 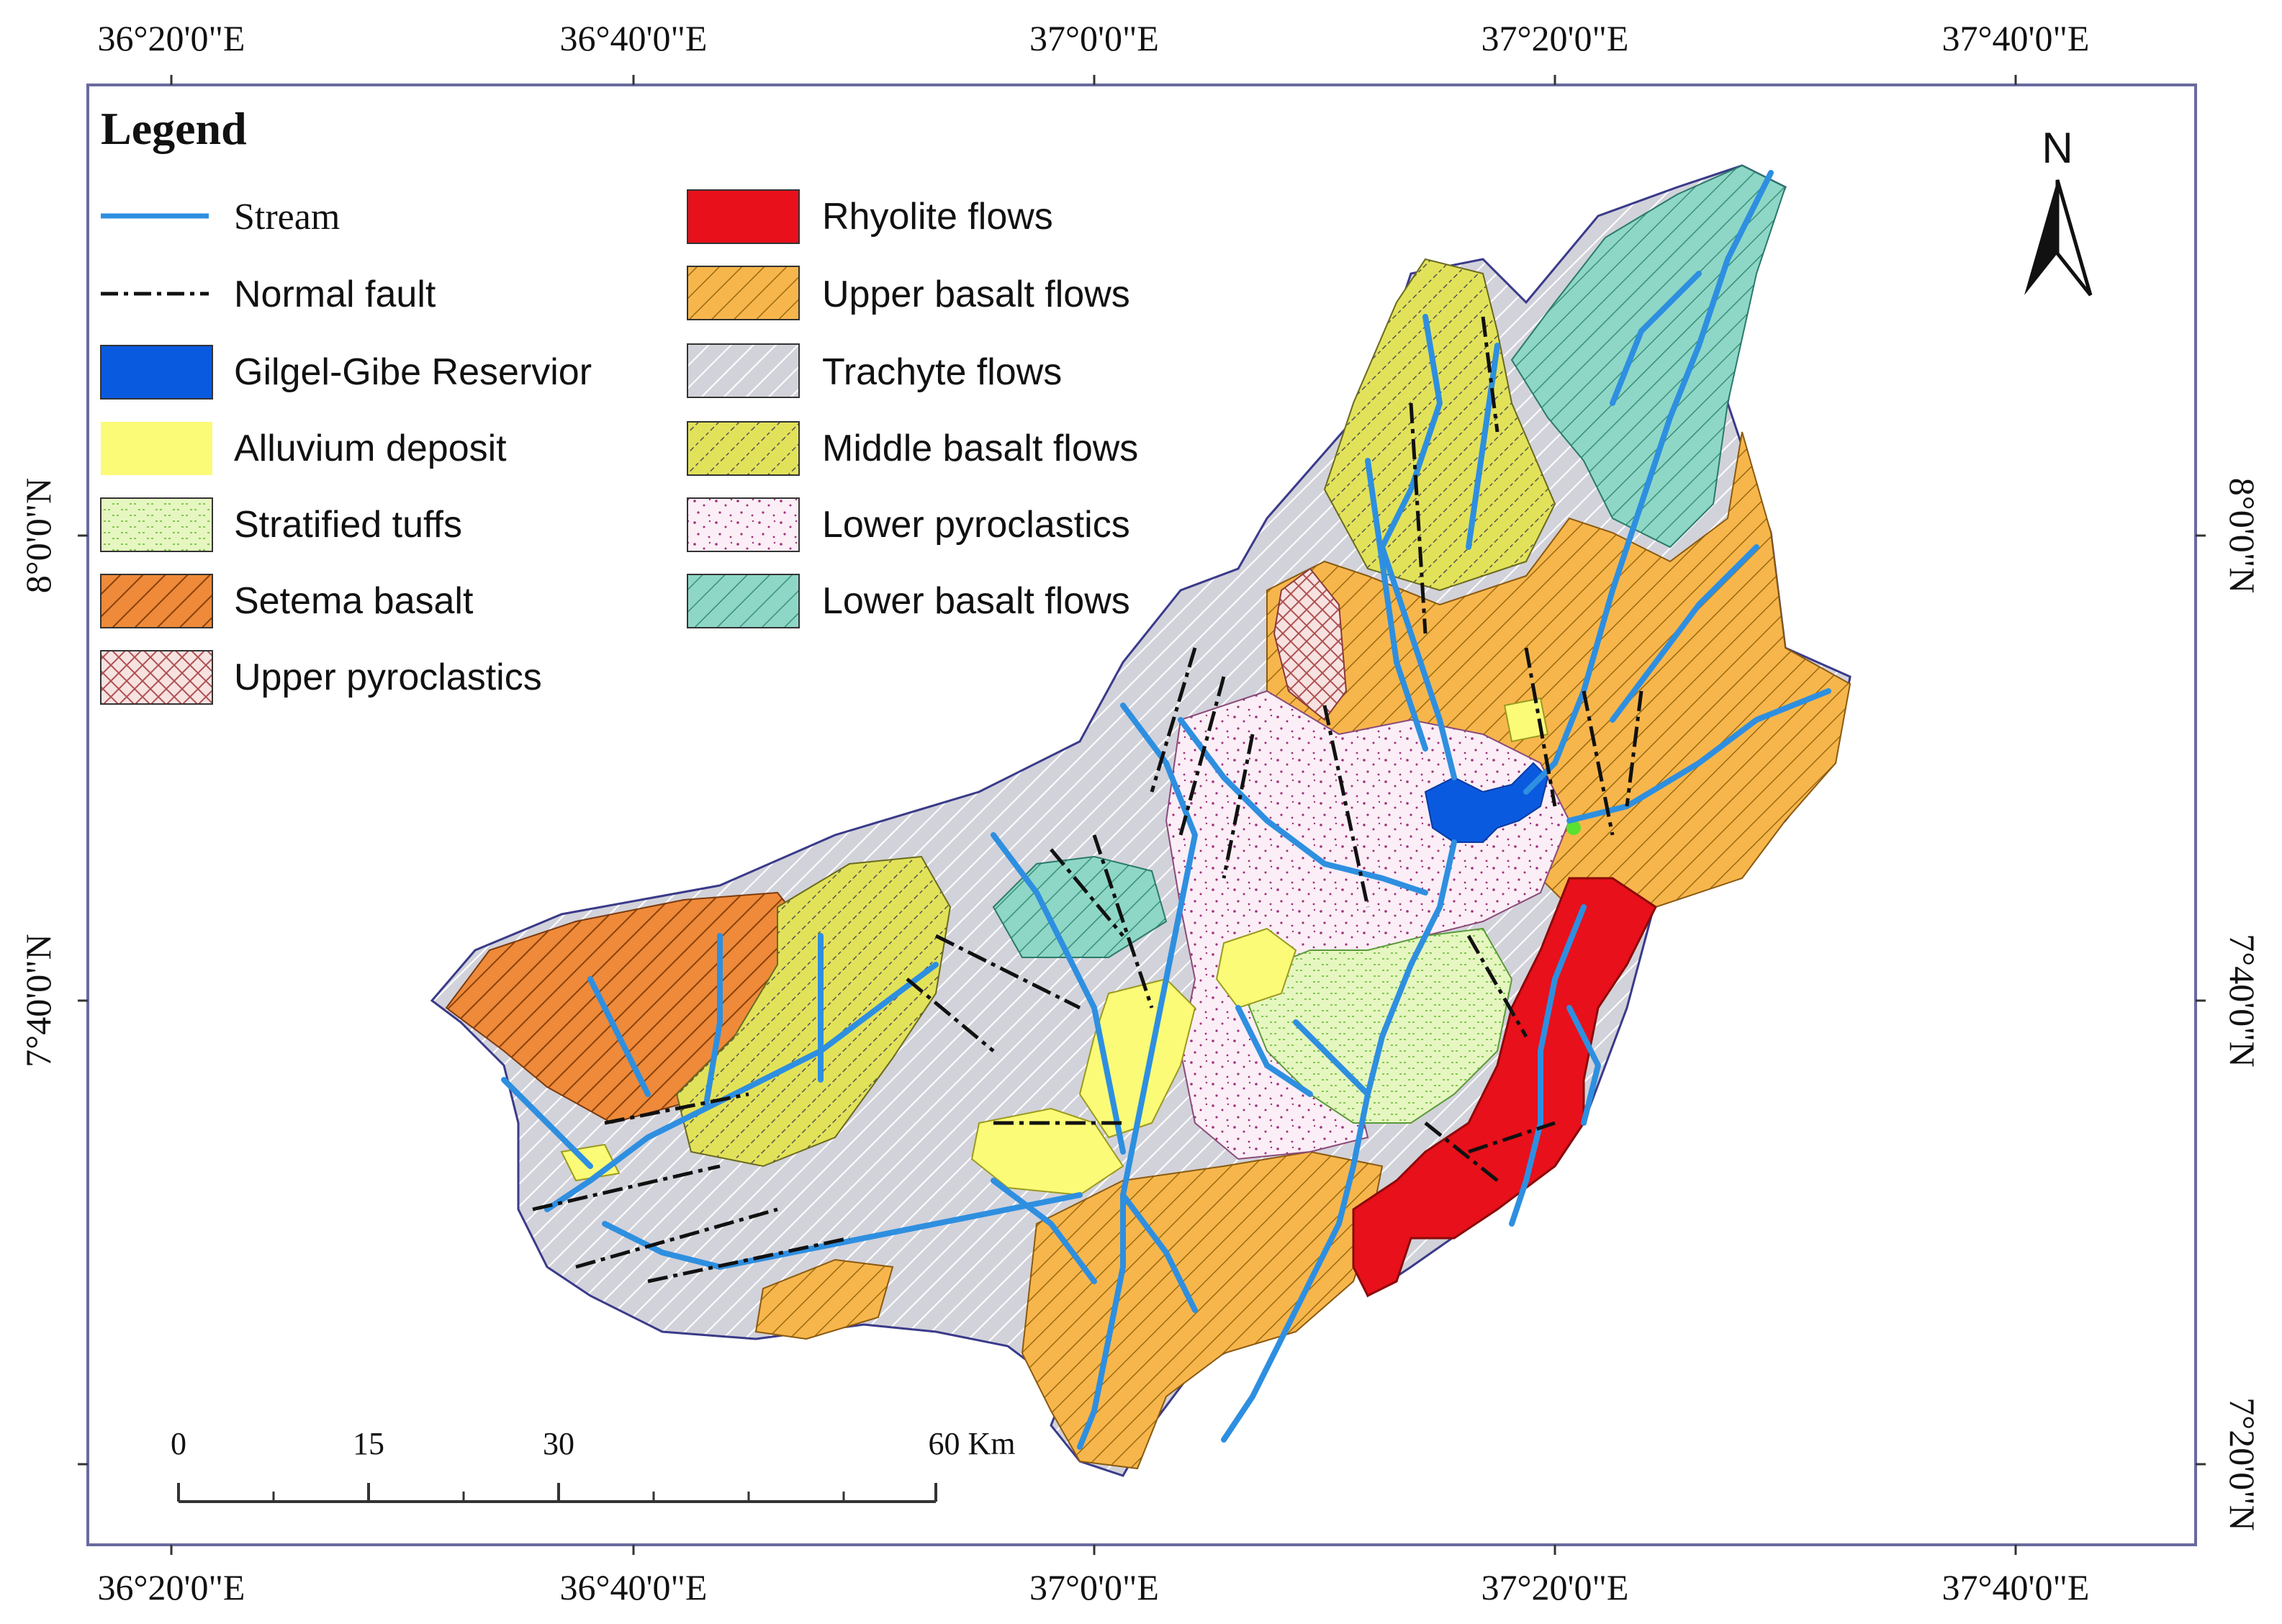 What do you see at coordinates (156, 449) in the screenshot?
I see `alluvium-swatch` at bounding box center [156, 449].